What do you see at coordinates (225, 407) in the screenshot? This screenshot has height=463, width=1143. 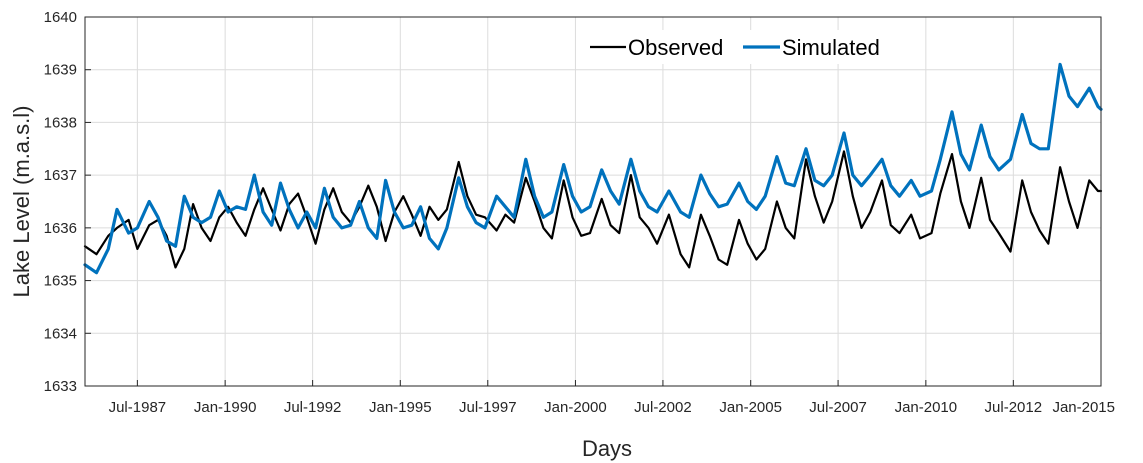 I see `x-tick-label: Jan-1990` at bounding box center [225, 407].